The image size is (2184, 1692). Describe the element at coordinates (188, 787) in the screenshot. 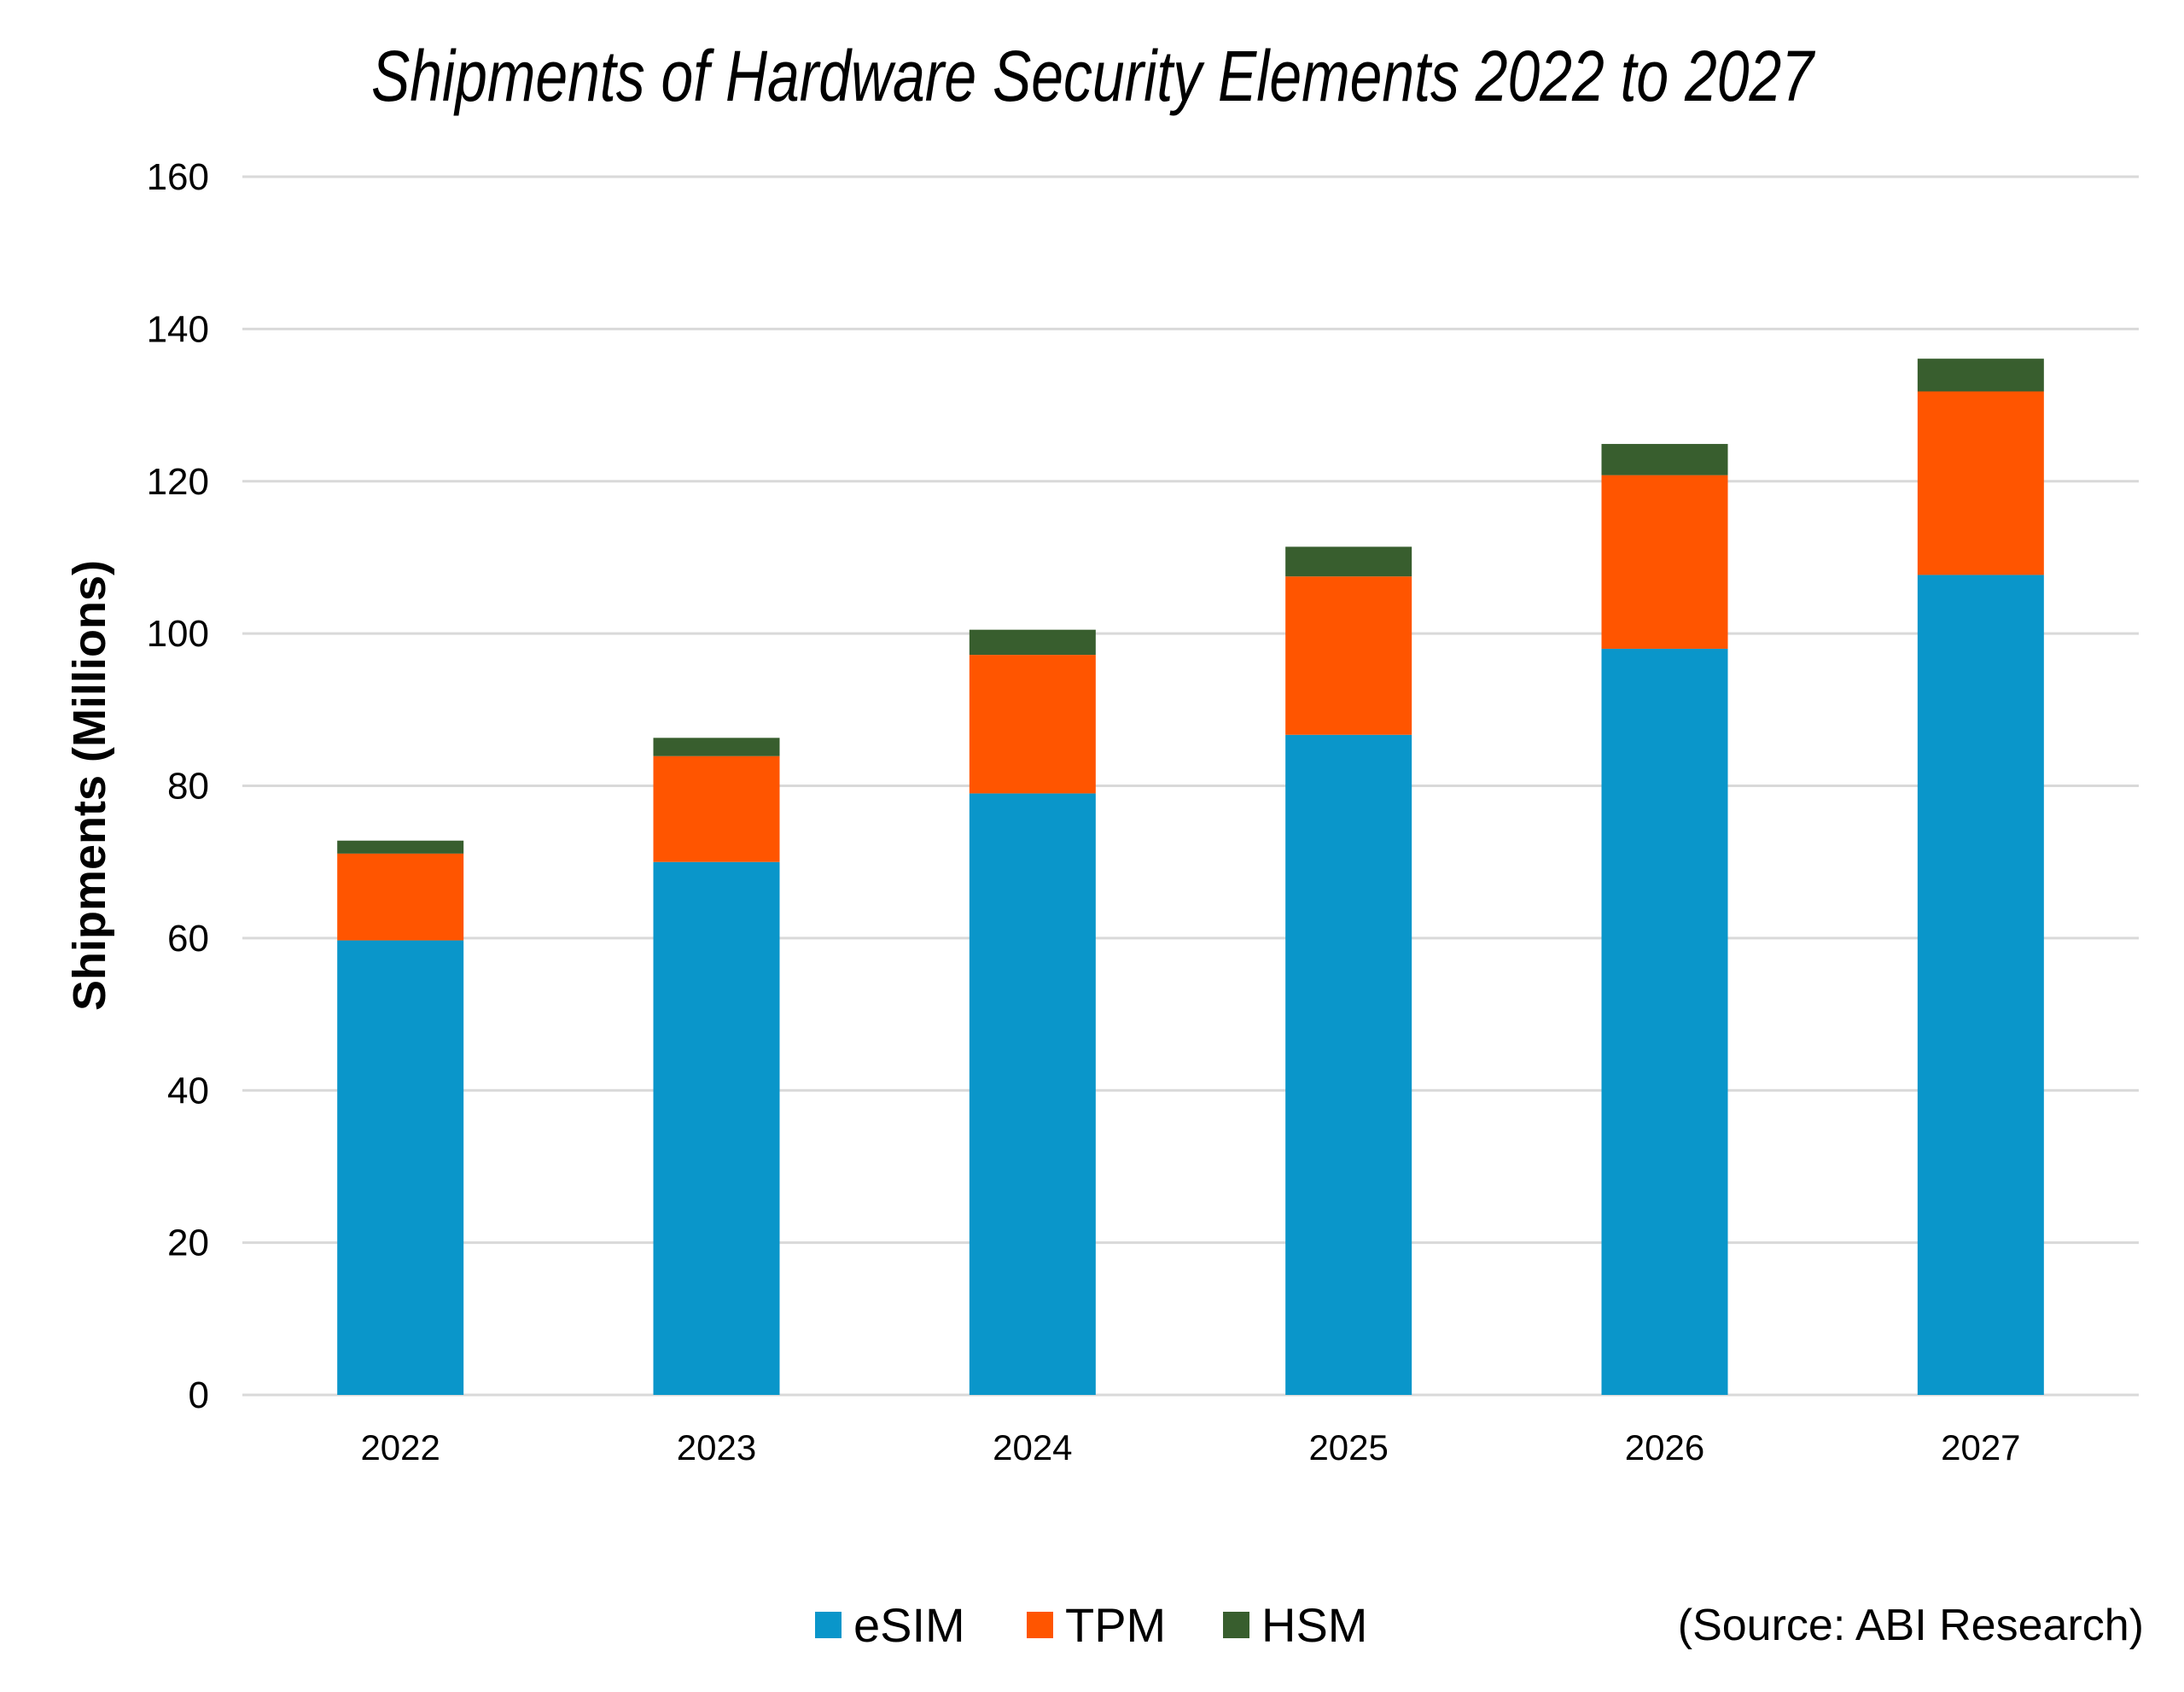

I see `y-tick-label: 80` at that location.